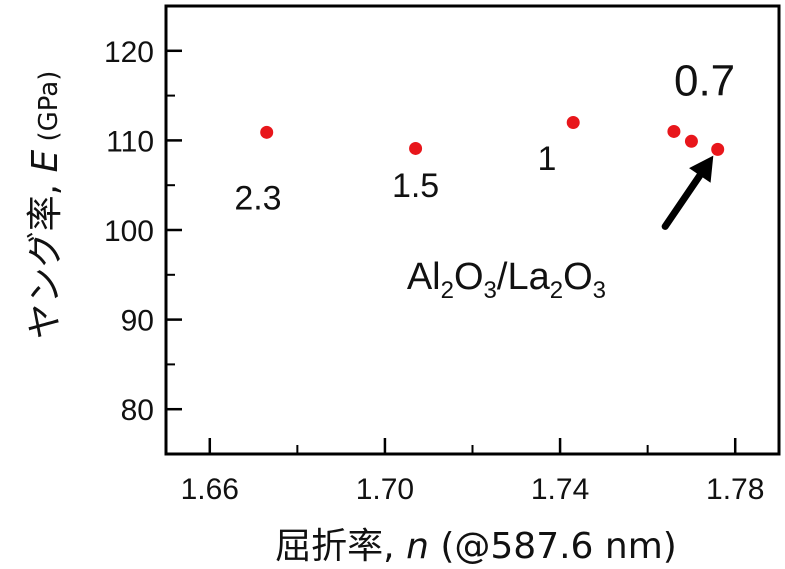  Describe the element at coordinates (472, 472) in the screenshot. I see `x-axis: 1.66 1.70 1.74 1.78` at that location.